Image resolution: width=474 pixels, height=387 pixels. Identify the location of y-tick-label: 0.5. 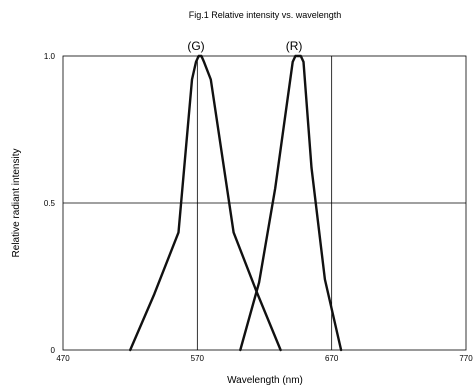
(50, 203).